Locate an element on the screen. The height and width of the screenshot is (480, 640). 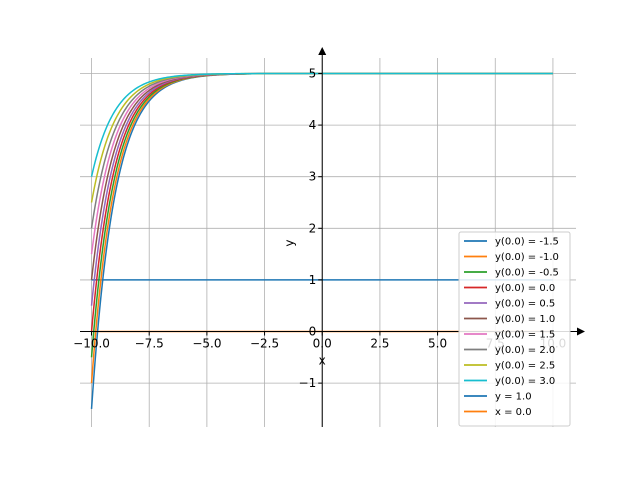
legend-label: y(0.0) = 1.5 is located at coordinates (525, 335).